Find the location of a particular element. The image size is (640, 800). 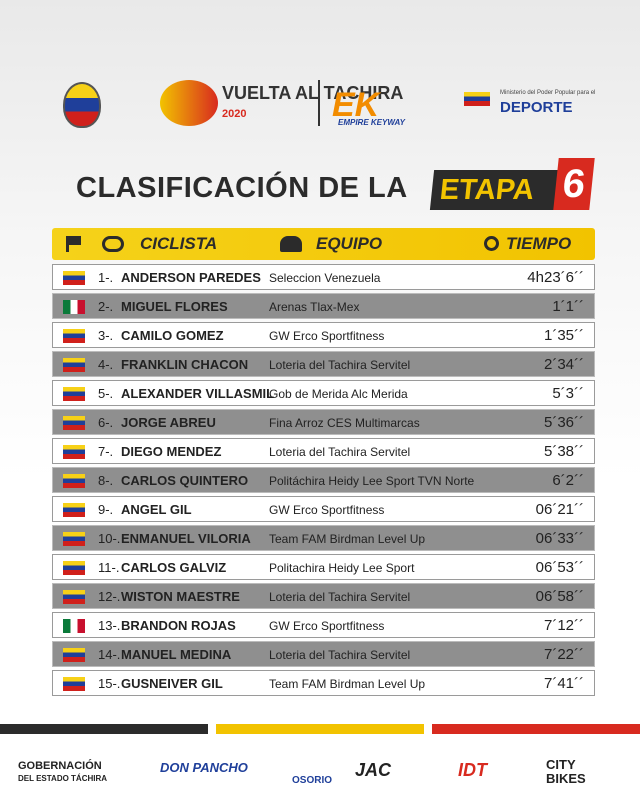

ministry-text: Ministerio del Poder Popular para el is located at coordinates (548, 93).